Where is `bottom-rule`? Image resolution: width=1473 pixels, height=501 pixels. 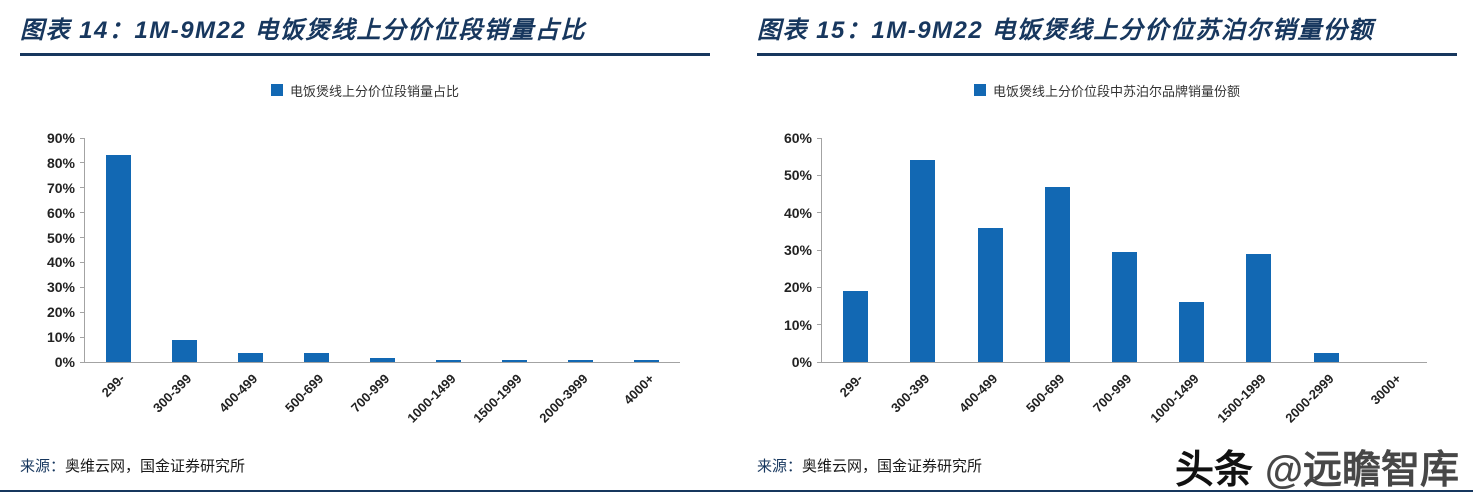
bottom-rule is located at coordinates (736, 491).